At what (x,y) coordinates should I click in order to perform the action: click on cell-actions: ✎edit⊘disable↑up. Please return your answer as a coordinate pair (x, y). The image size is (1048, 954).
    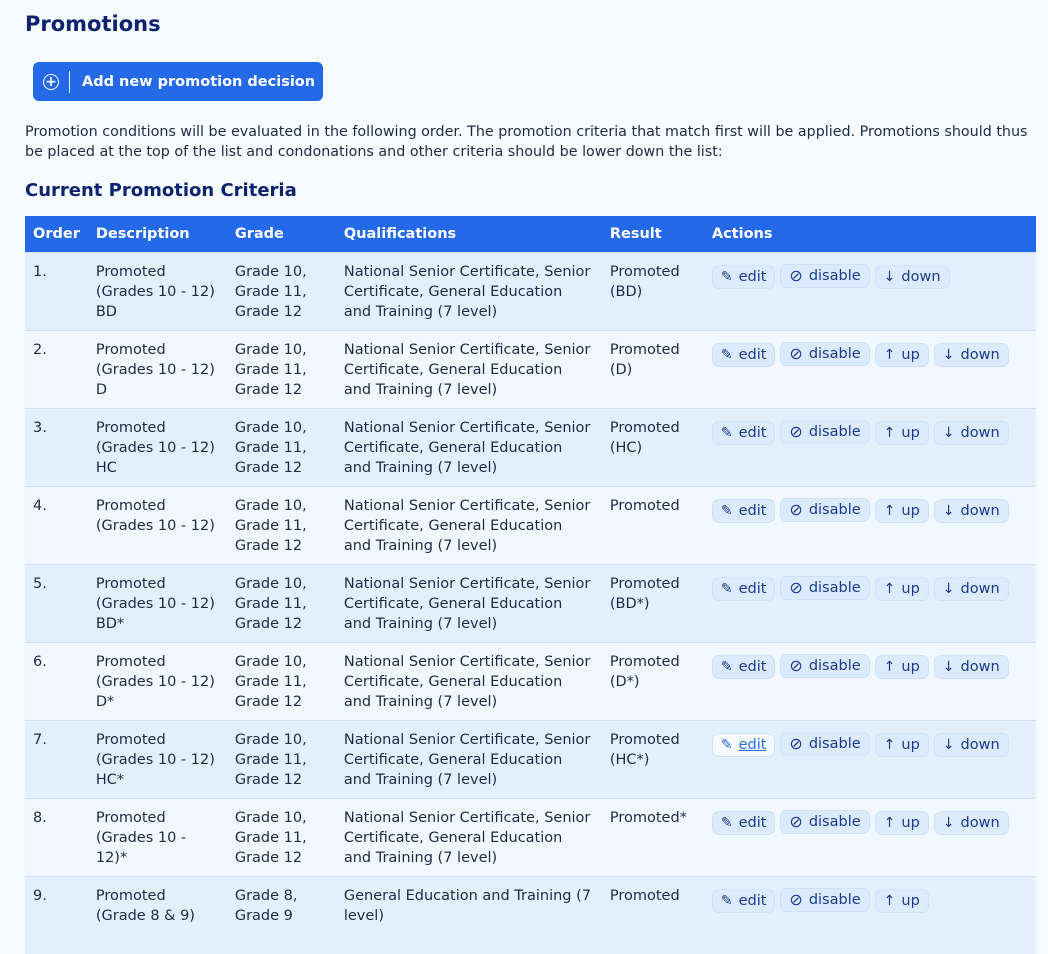
    Looking at the image, I should click on (870, 915).